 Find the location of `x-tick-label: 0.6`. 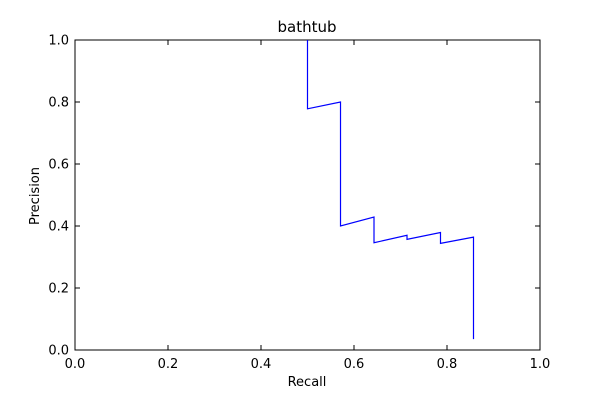

x-tick-label: 0.6 is located at coordinates (354, 364).